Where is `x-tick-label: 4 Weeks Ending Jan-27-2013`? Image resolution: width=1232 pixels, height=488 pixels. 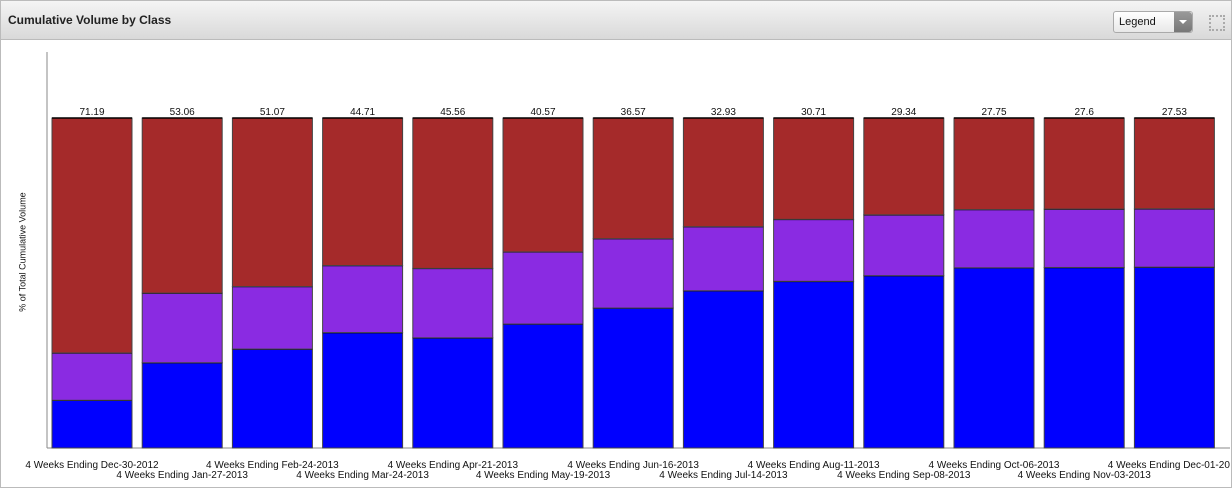 x-tick-label: 4 Weeks Ending Jan-27-2013 is located at coordinates (182, 475).